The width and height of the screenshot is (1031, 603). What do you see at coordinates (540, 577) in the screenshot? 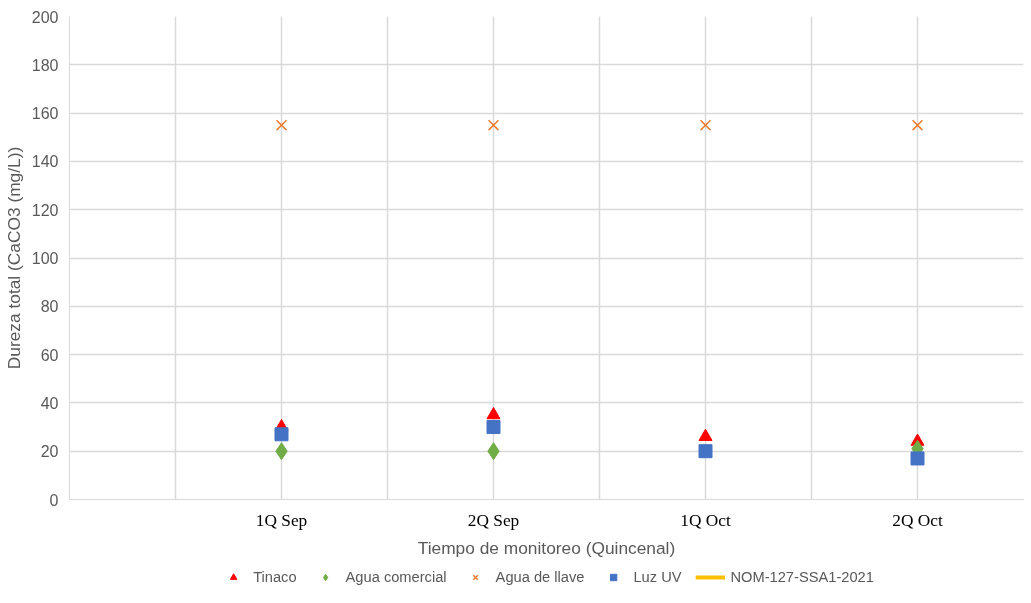
I see `legend-label: Agua de llave` at bounding box center [540, 577].